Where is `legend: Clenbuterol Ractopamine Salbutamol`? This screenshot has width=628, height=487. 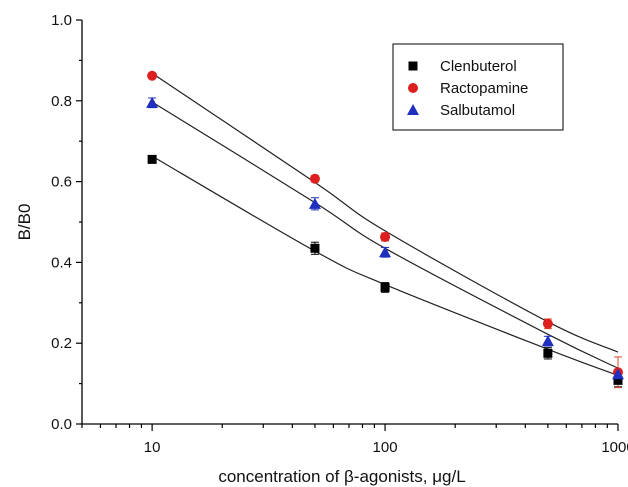
legend: Clenbuterol Ractopamine Salbutamol is located at coordinates (478, 87).